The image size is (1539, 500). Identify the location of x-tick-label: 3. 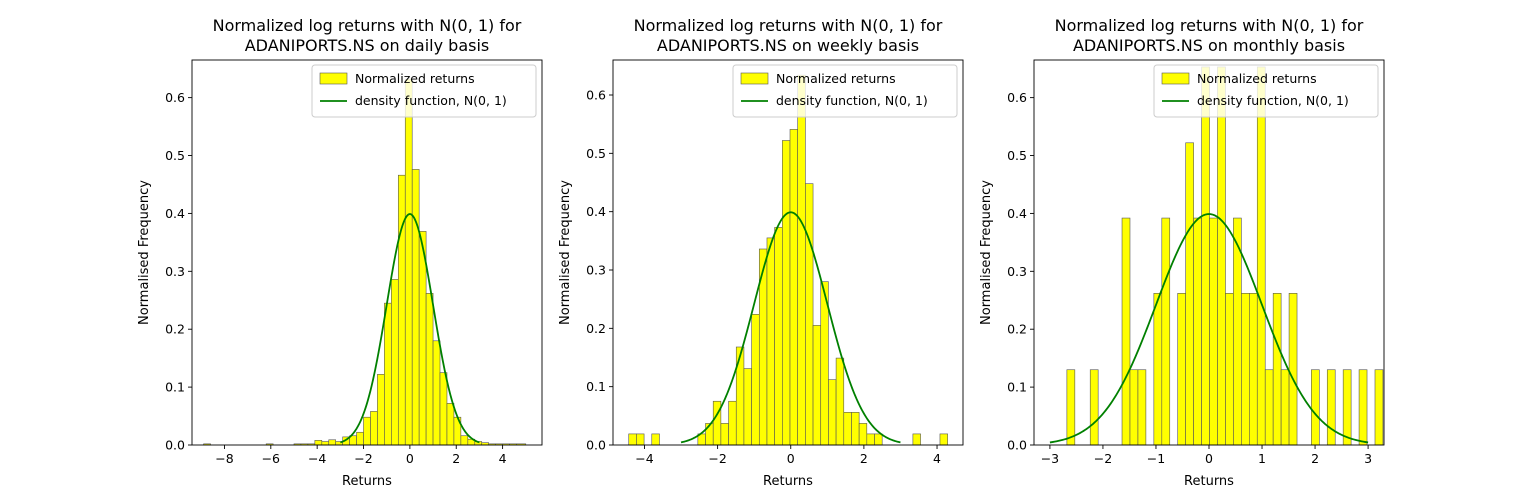
(1368, 458).